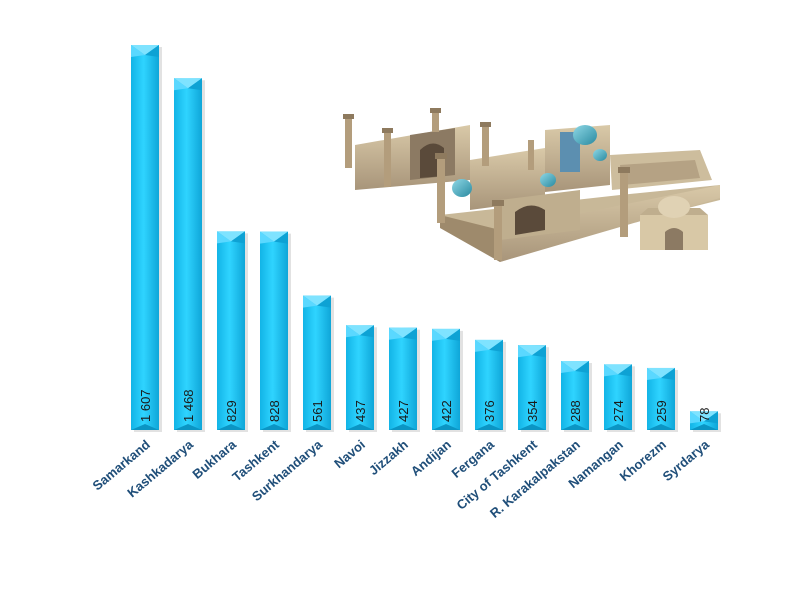 The image size is (800, 600). Describe the element at coordinates (274, 411) in the screenshot. I see `value-label-tashkent: 828` at that location.